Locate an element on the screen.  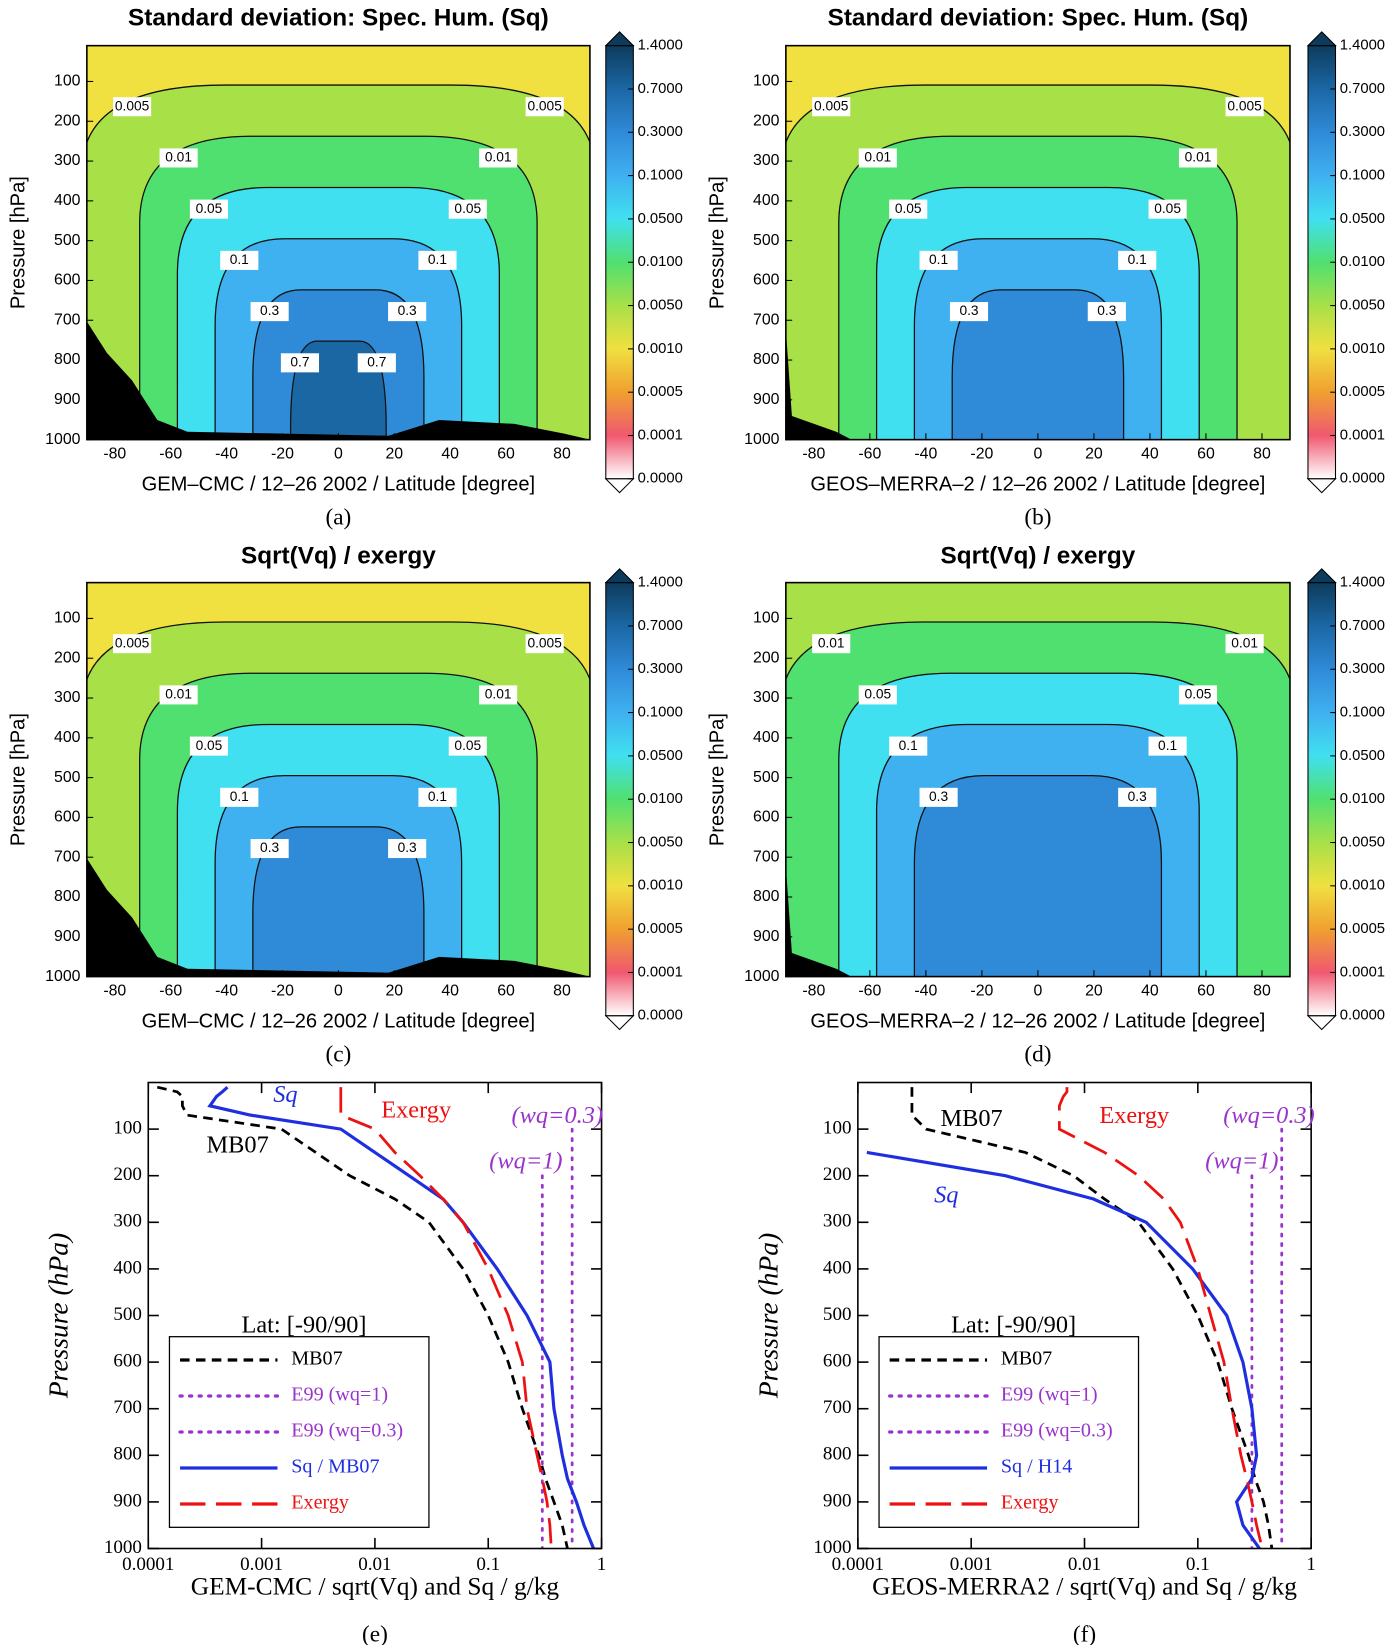
contour-label: 0.005 is located at coordinates (132, 105).